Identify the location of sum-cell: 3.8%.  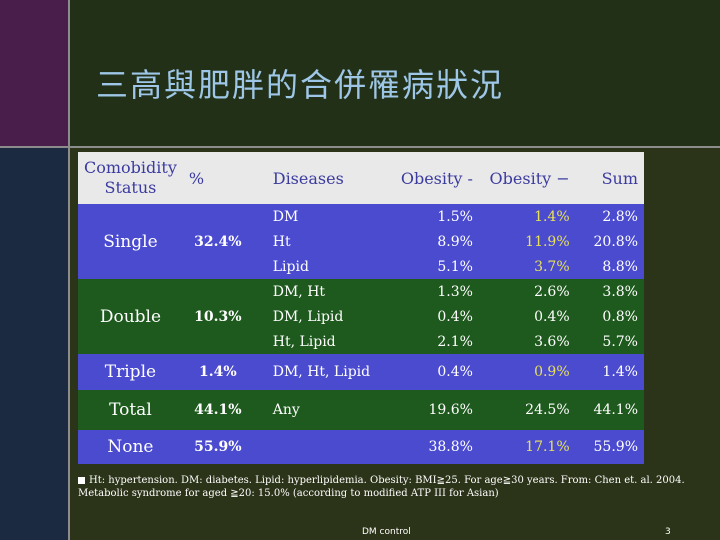
(609, 291).